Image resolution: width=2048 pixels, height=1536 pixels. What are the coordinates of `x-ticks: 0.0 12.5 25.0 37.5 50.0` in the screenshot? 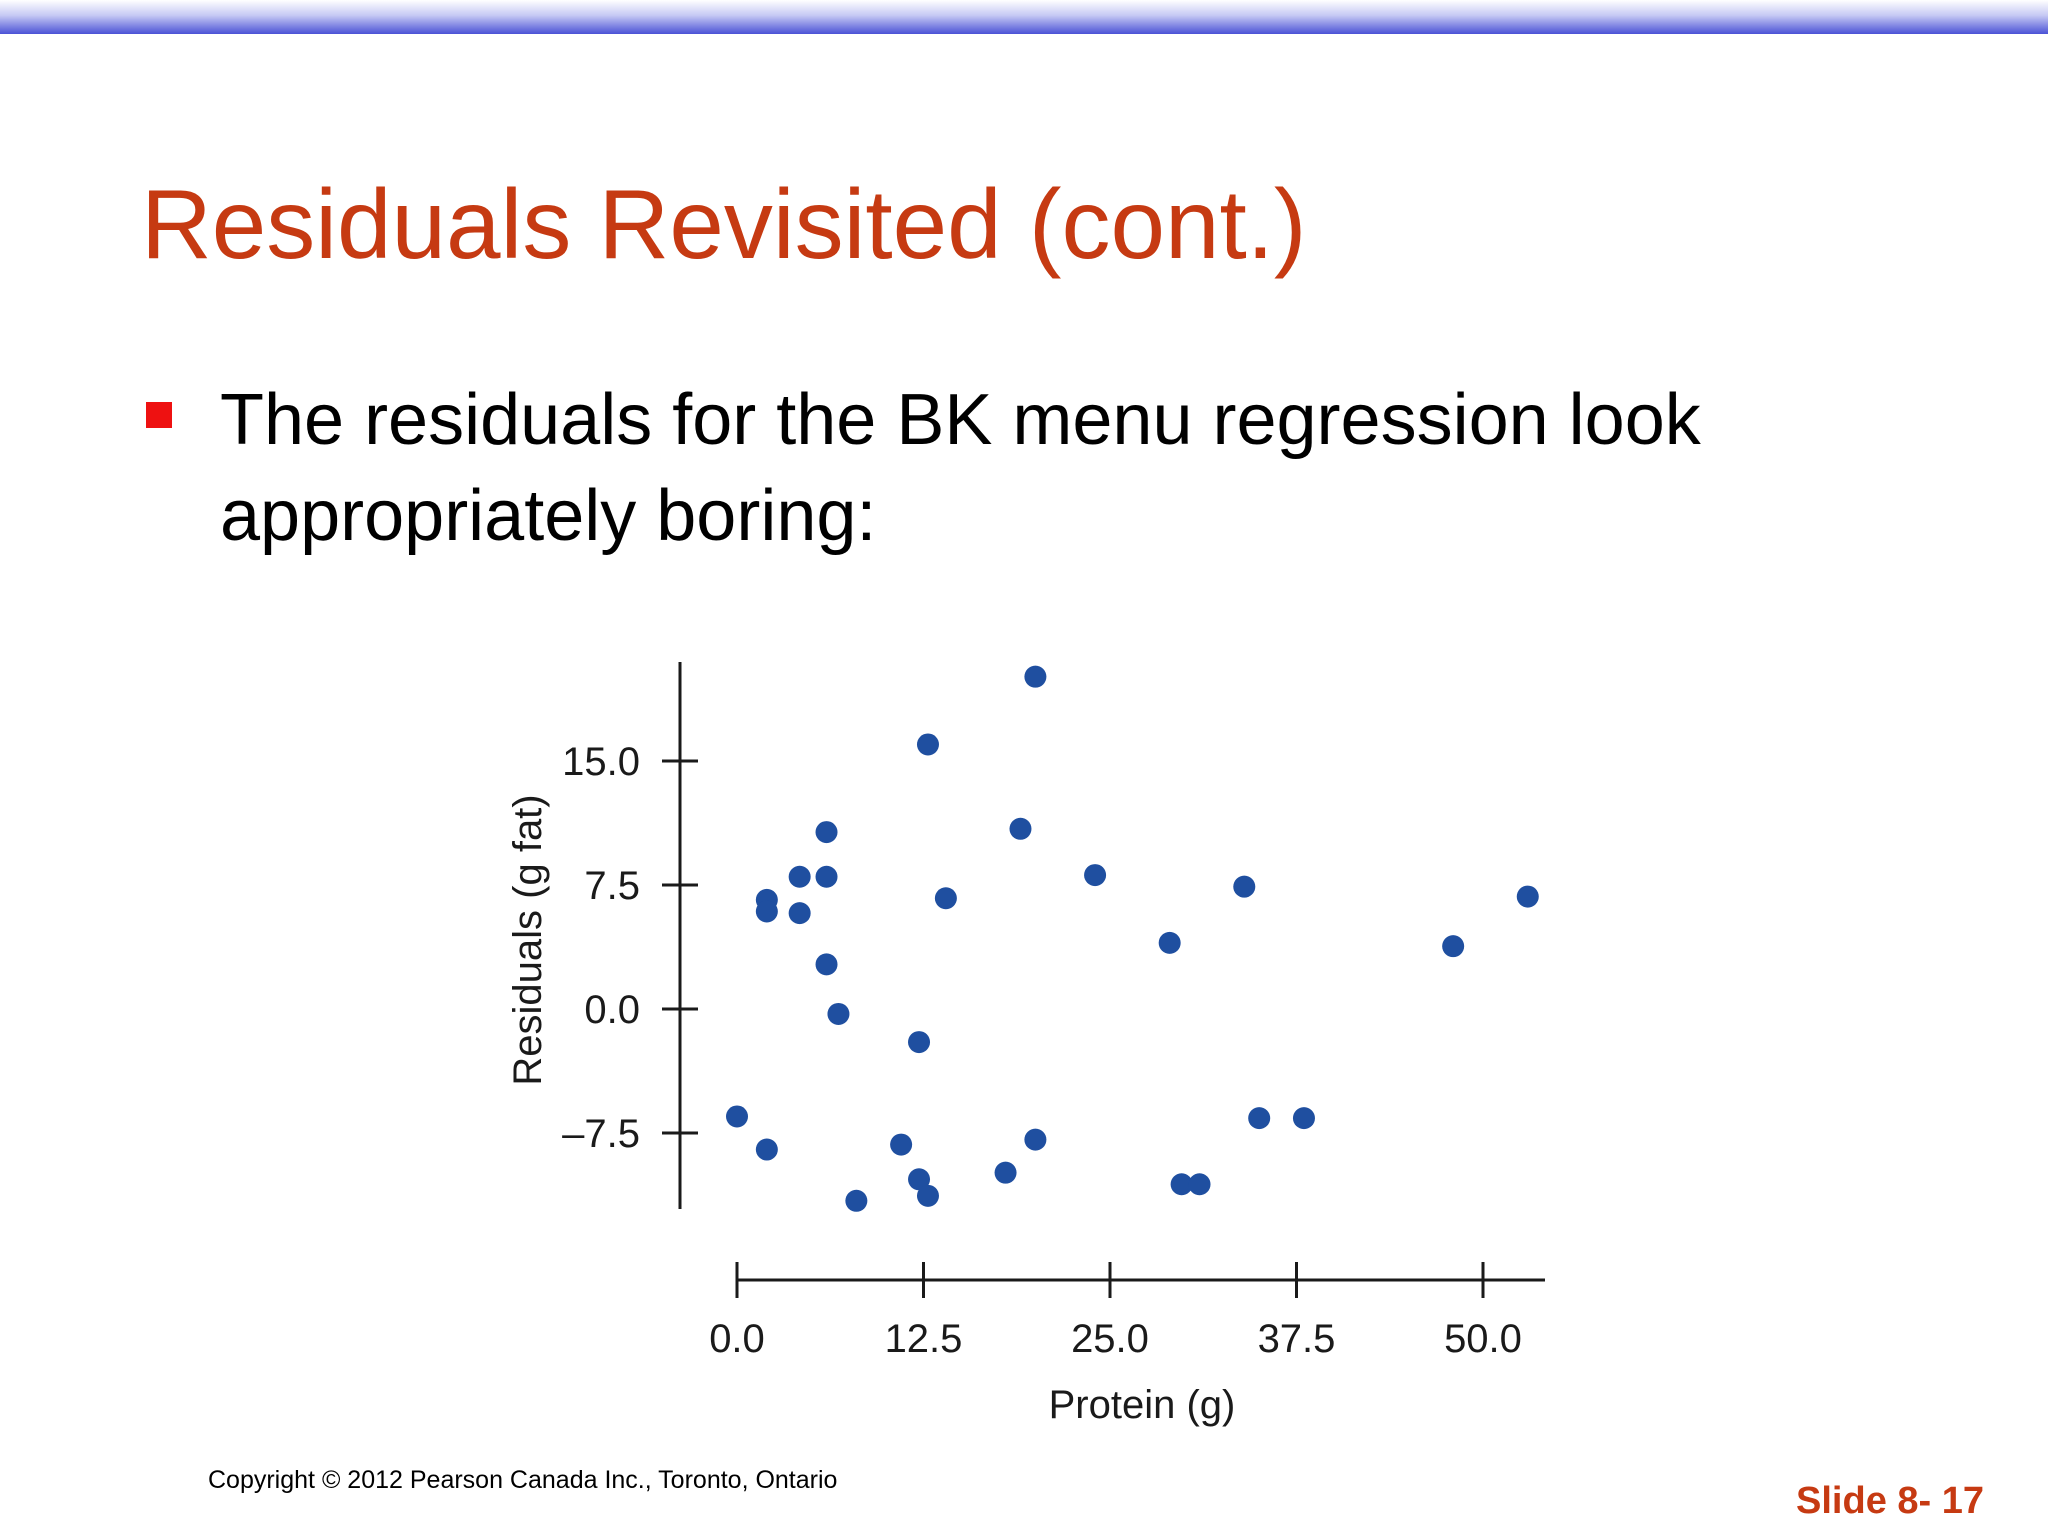 It's located at (1115, 1311).